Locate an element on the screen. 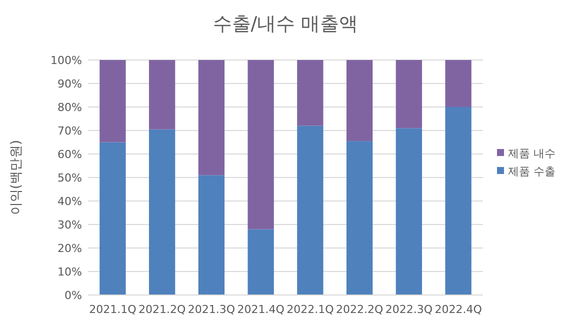 This screenshot has width=581, height=329. x-tick-label: 2021.3Q is located at coordinates (212, 309).